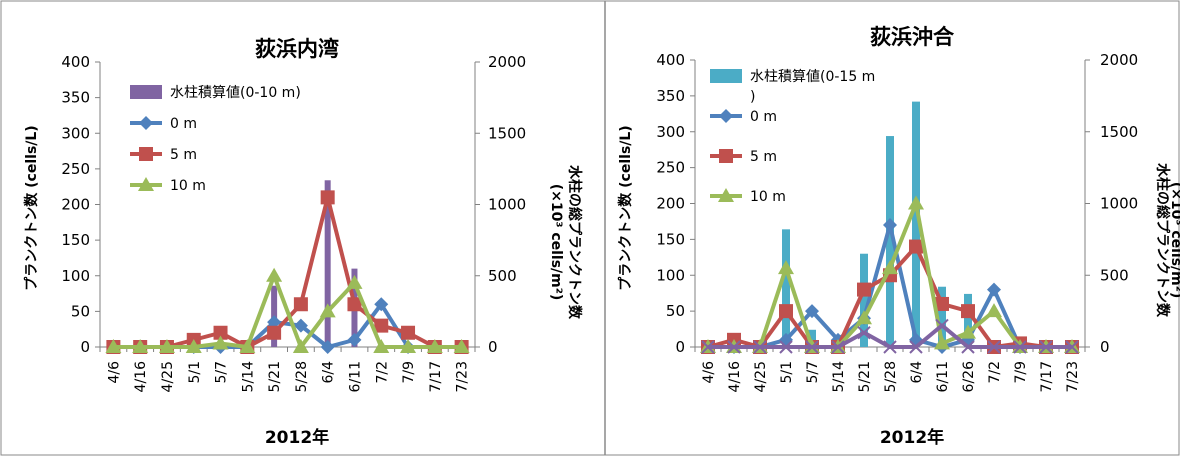 The image size is (1180, 460). What do you see at coordinates (891, 376) in the screenshot?
I see `x-tick-label: 5/28` at bounding box center [891, 376].